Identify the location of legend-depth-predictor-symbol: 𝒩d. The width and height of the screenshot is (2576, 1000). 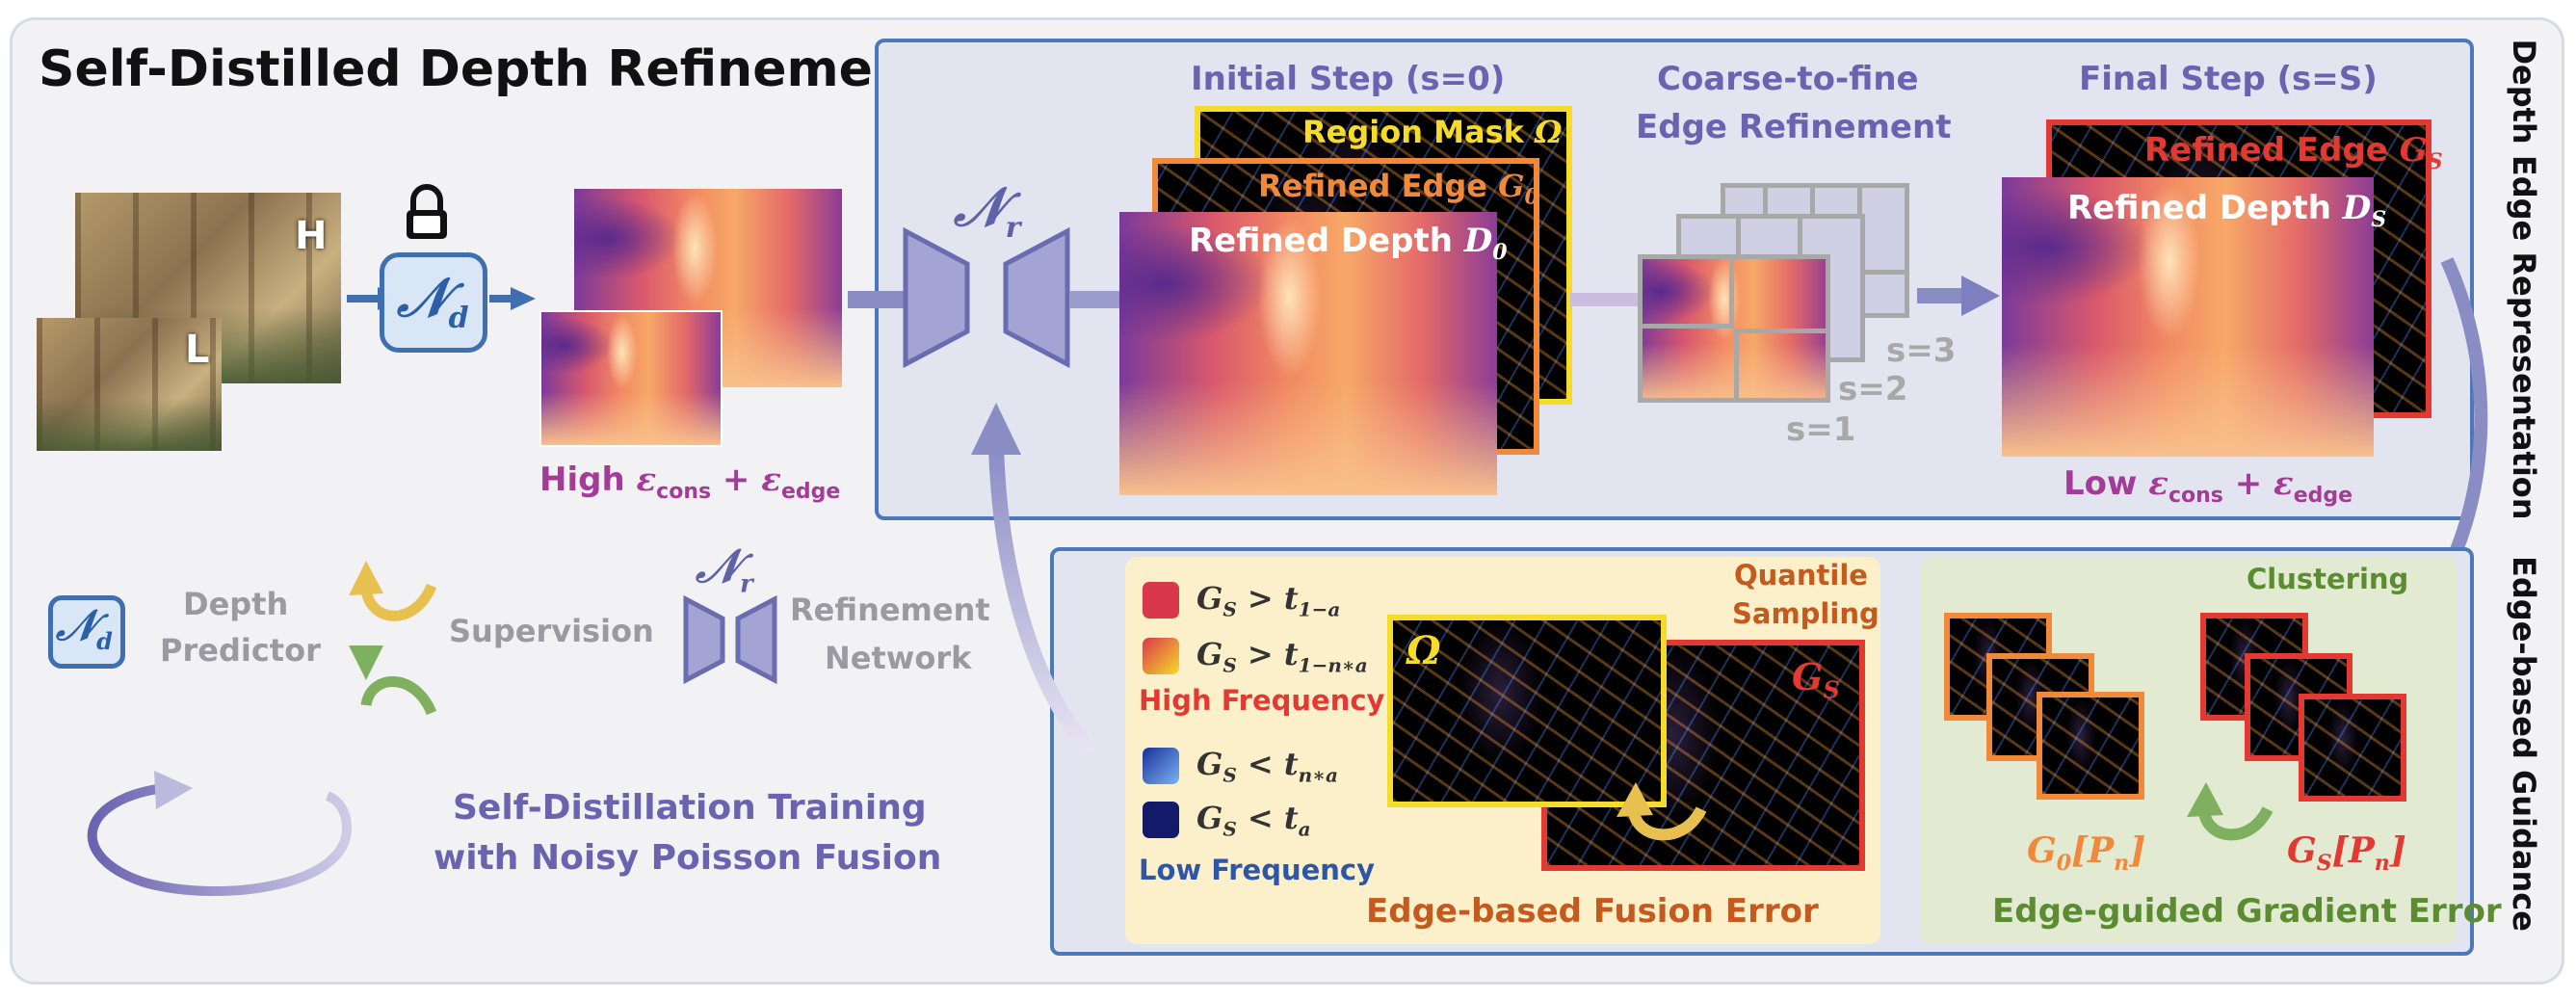
(84, 628).